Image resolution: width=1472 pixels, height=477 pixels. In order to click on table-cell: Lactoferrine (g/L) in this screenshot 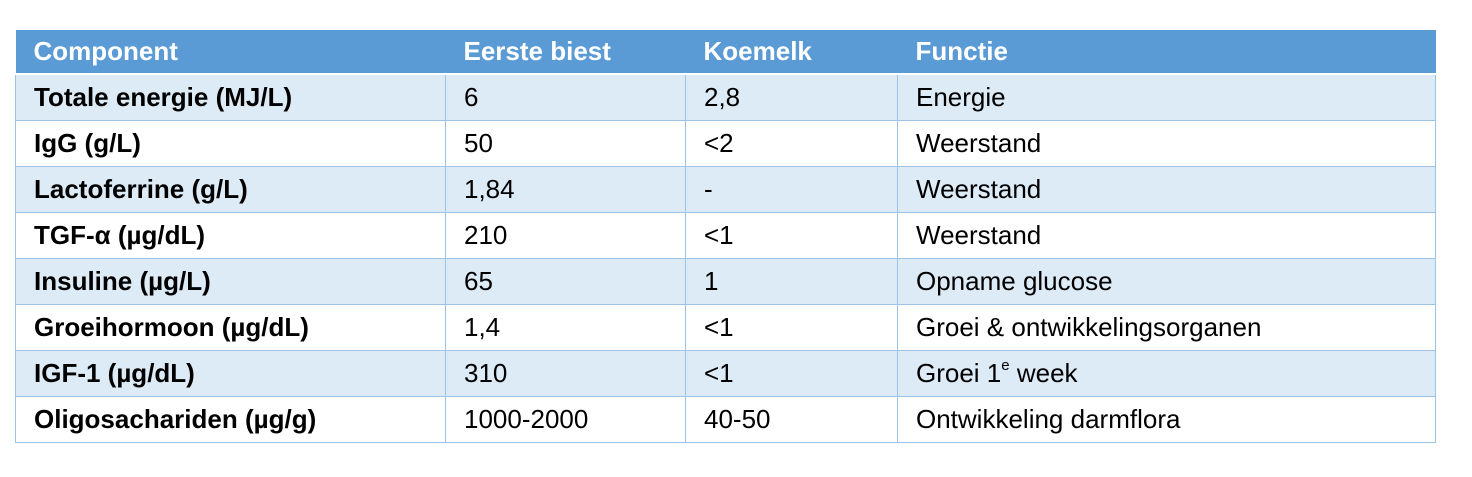, I will do `click(230, 189)`.